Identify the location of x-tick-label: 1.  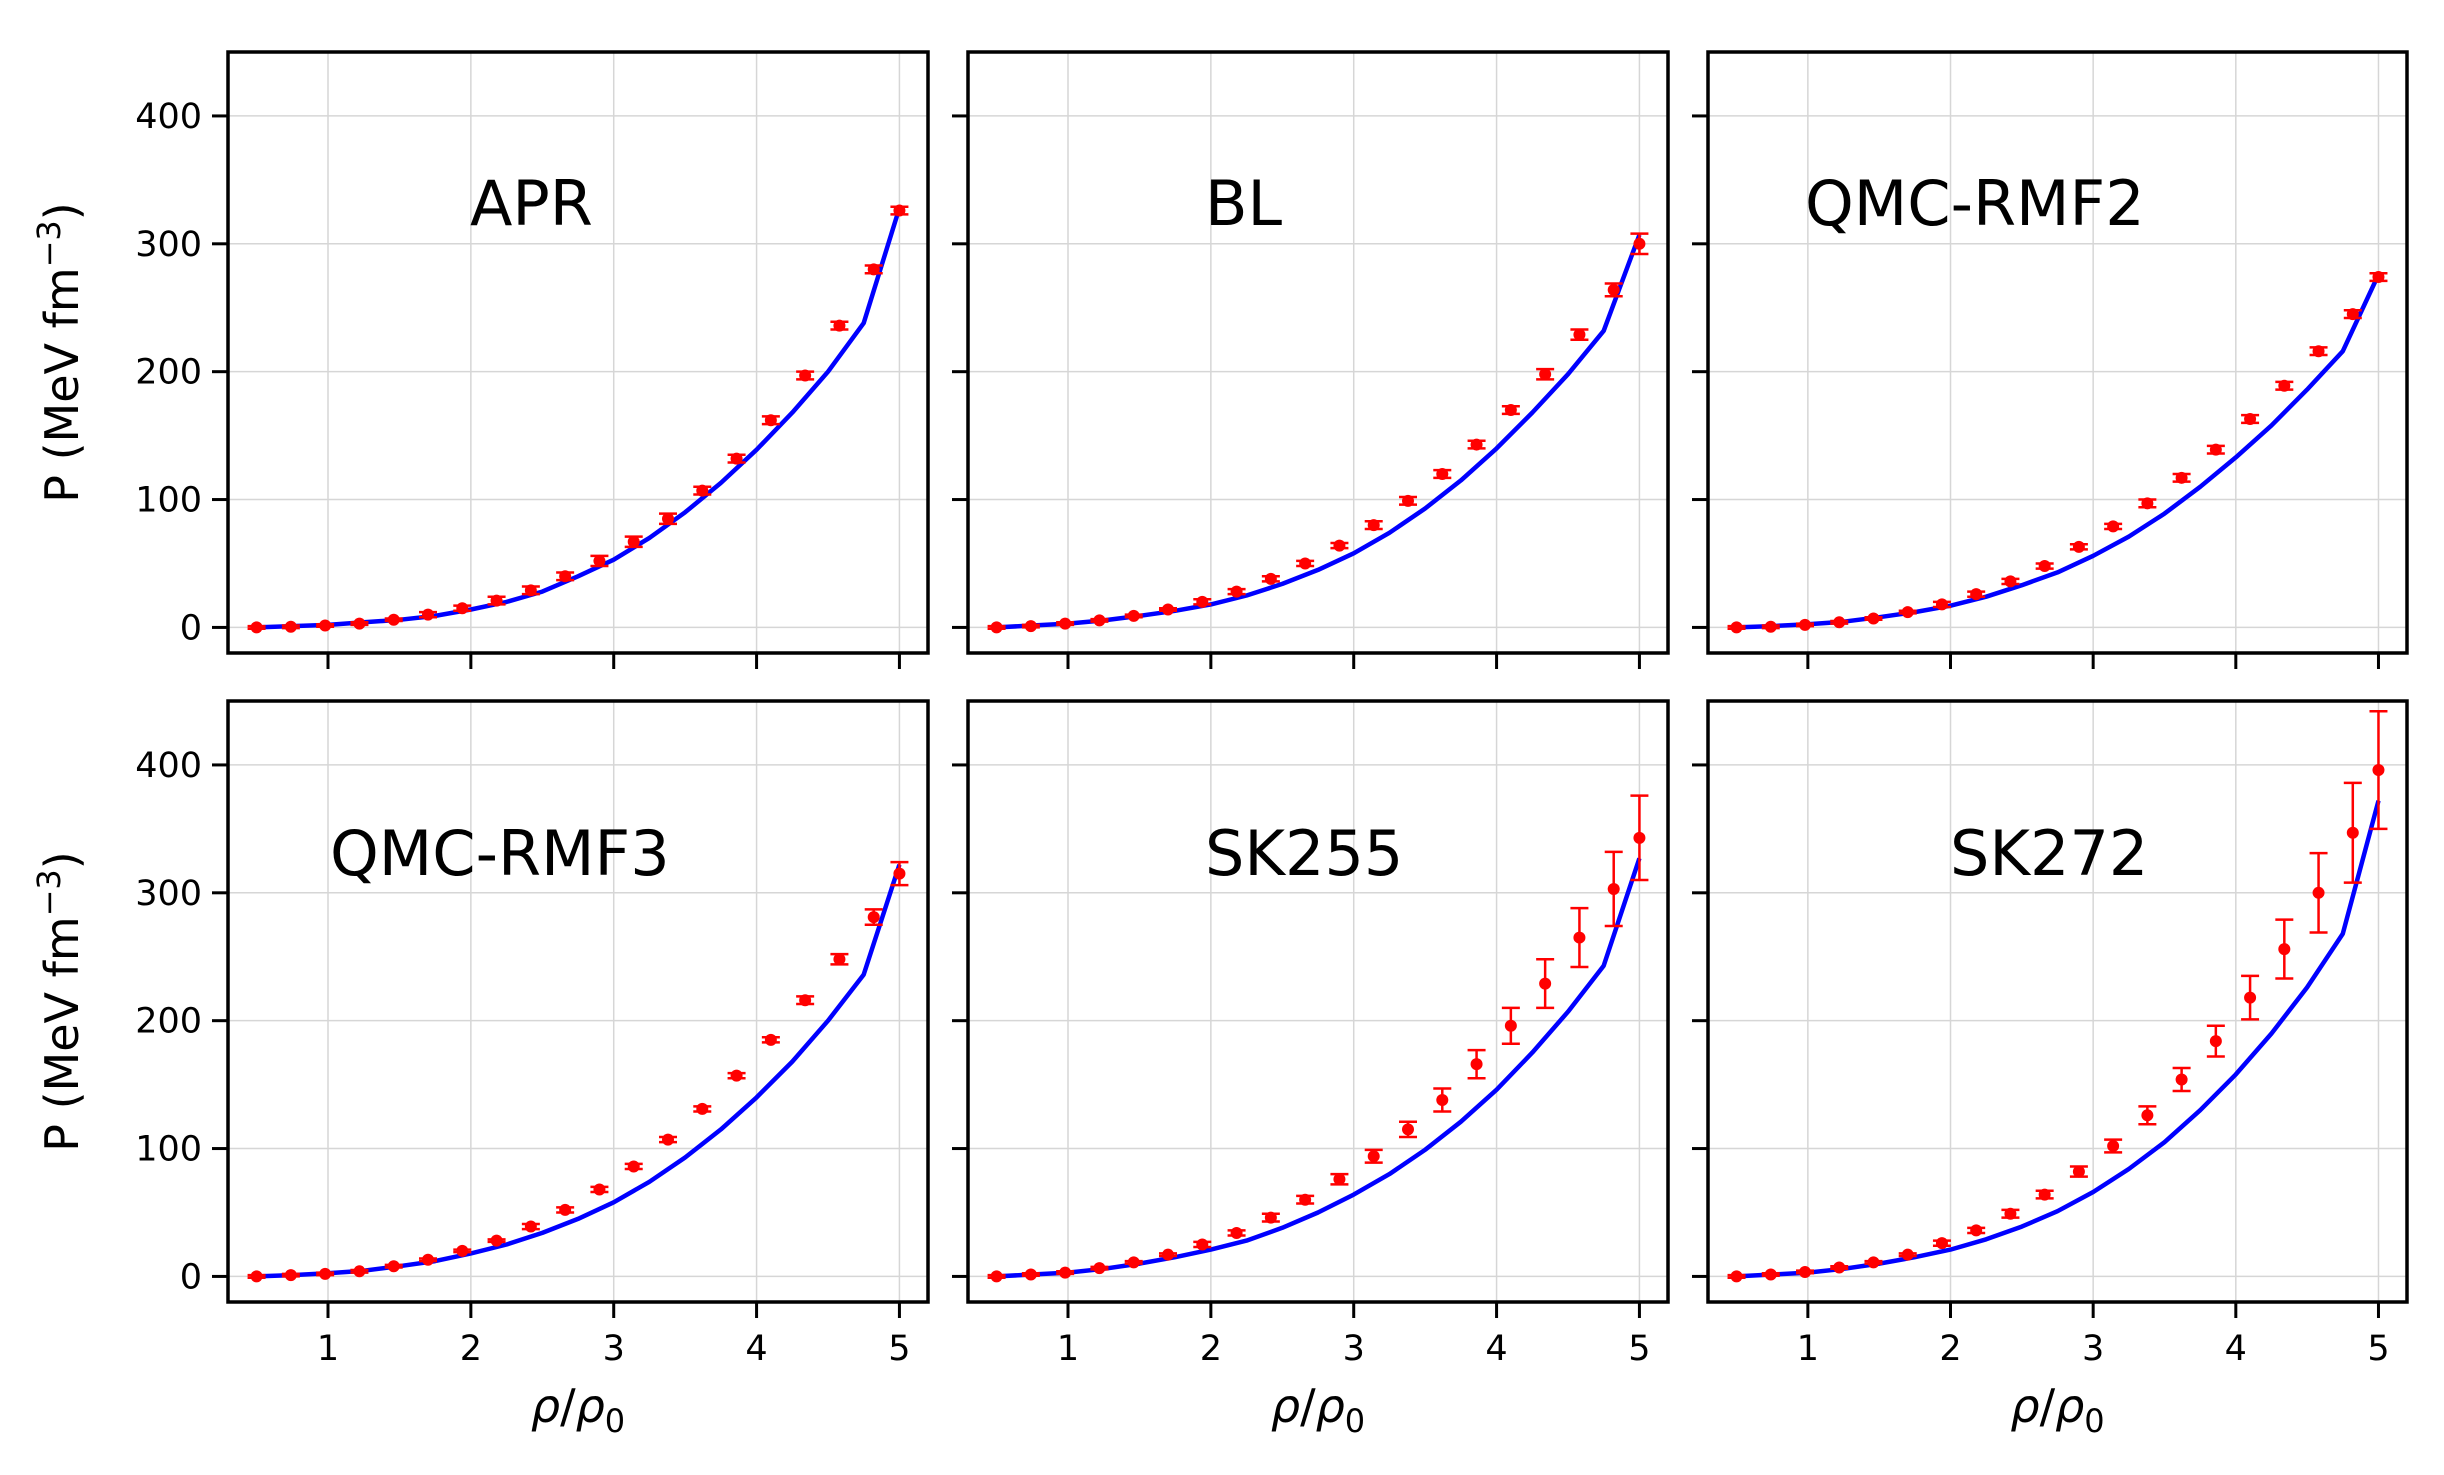
(1068, 1349).